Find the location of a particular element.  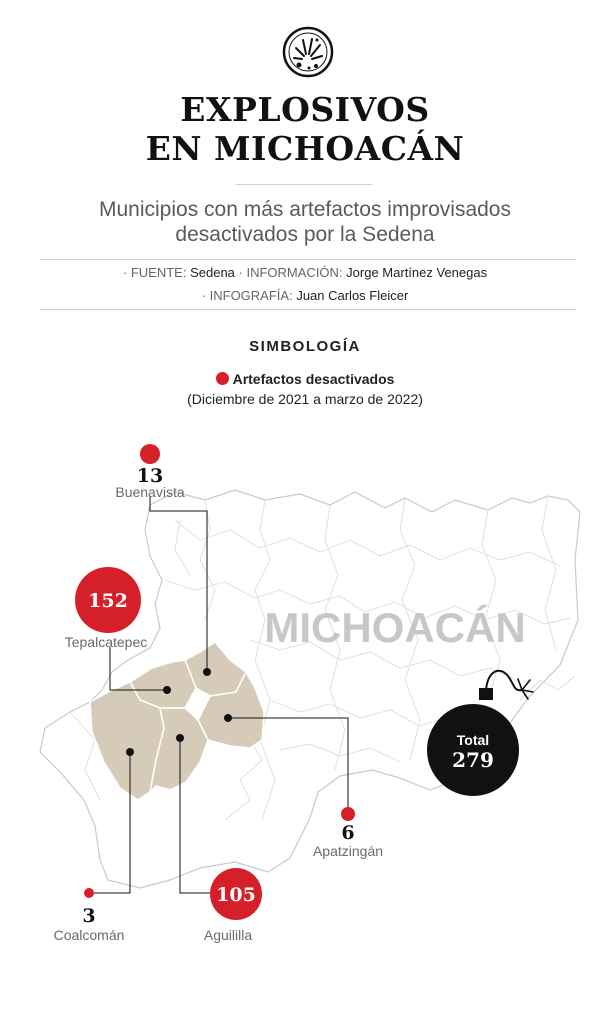

total-value: 279 is located at coordinates (473, 760).